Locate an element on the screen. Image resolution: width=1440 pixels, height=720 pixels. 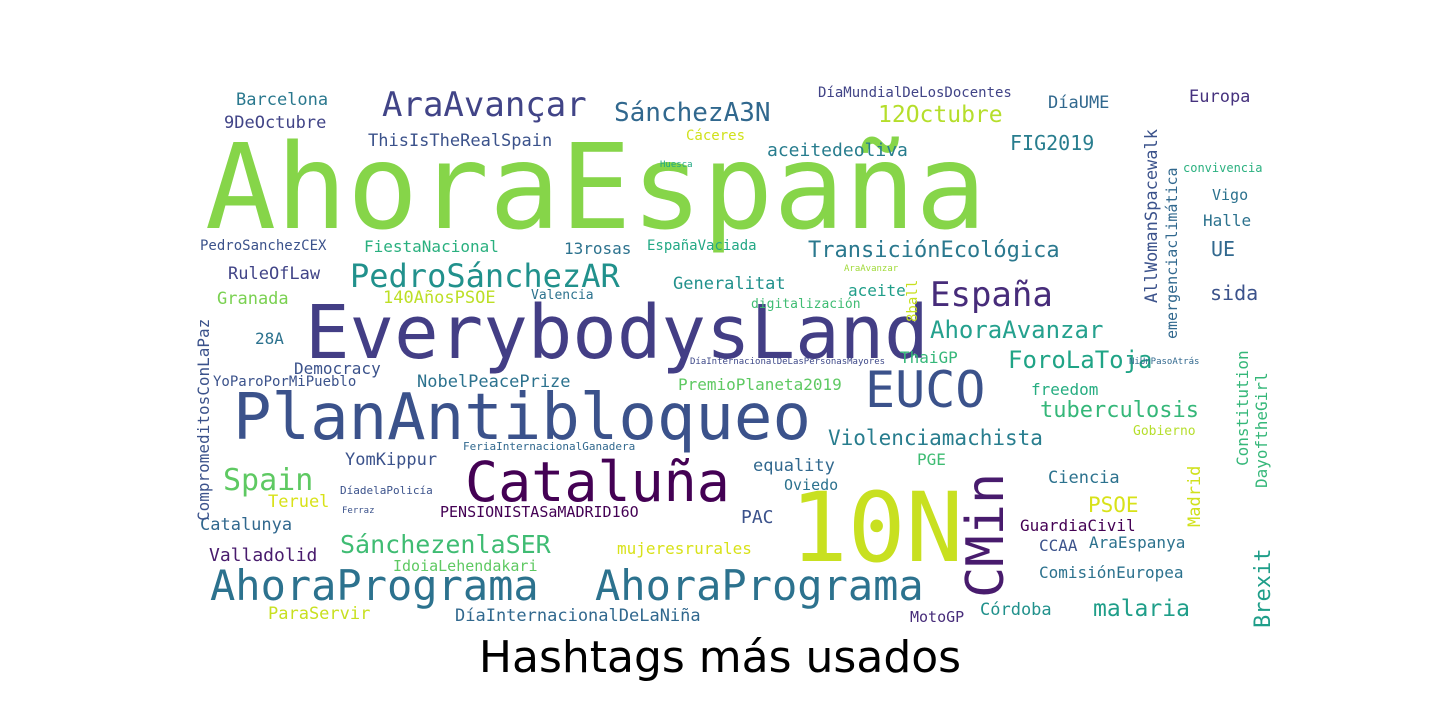
cloud-word: Catalunya is located at coordinates (246, 525).